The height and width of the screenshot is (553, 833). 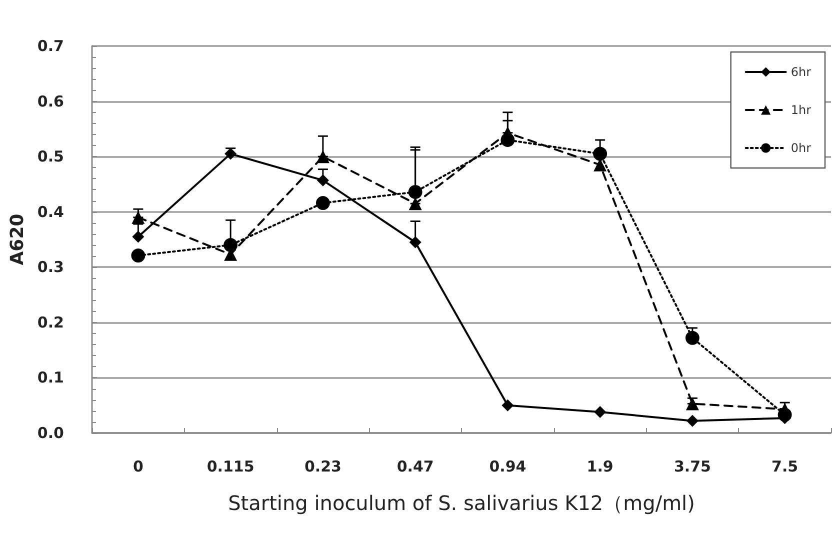 What do you see at coordinates (323, 467) in the screenshot?
I see `x-tick-label: 0.23` at bounding box center [323, 467].